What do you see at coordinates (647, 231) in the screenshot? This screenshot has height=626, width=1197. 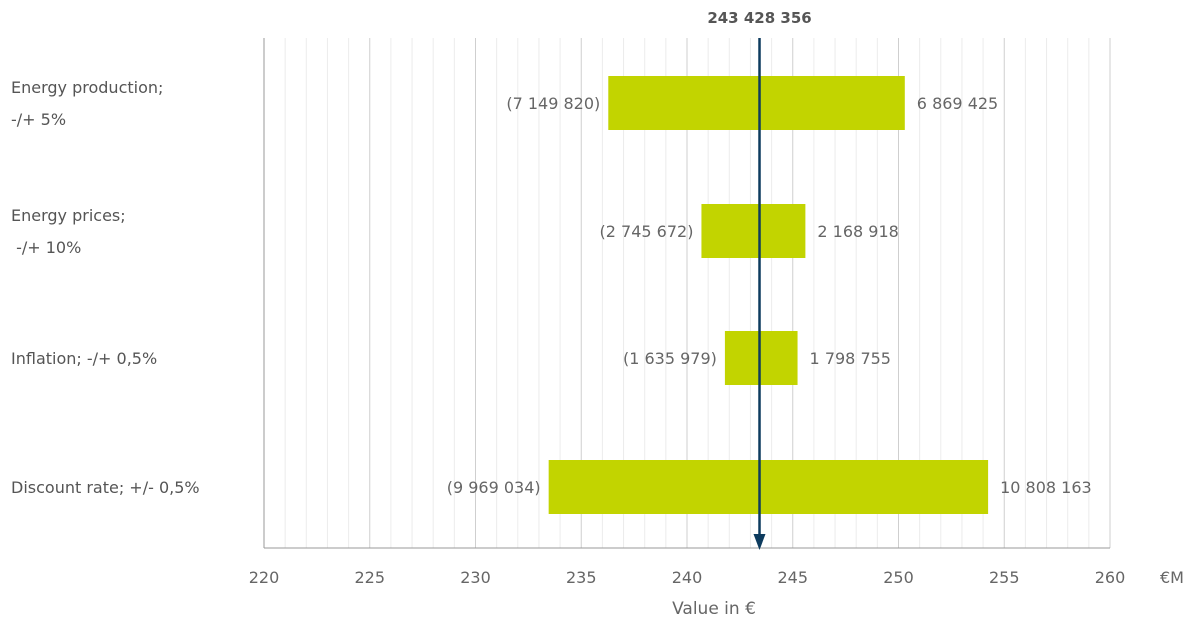 I see `low-value-label: (2 745 672)` at bounding box center [647, 231].